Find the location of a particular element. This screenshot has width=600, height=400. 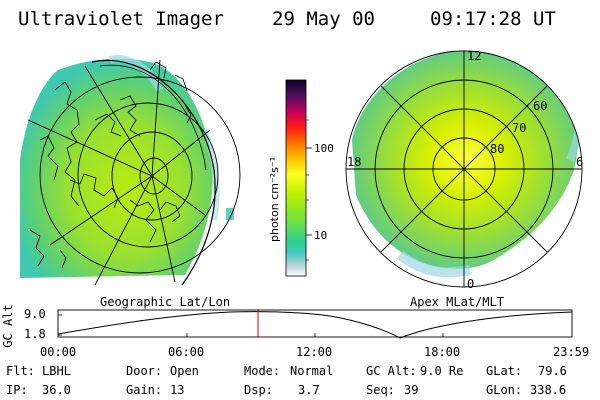

colorbar: 100 10 photon cm⁻²s⁻¹ is located at coordinates (301, 178).